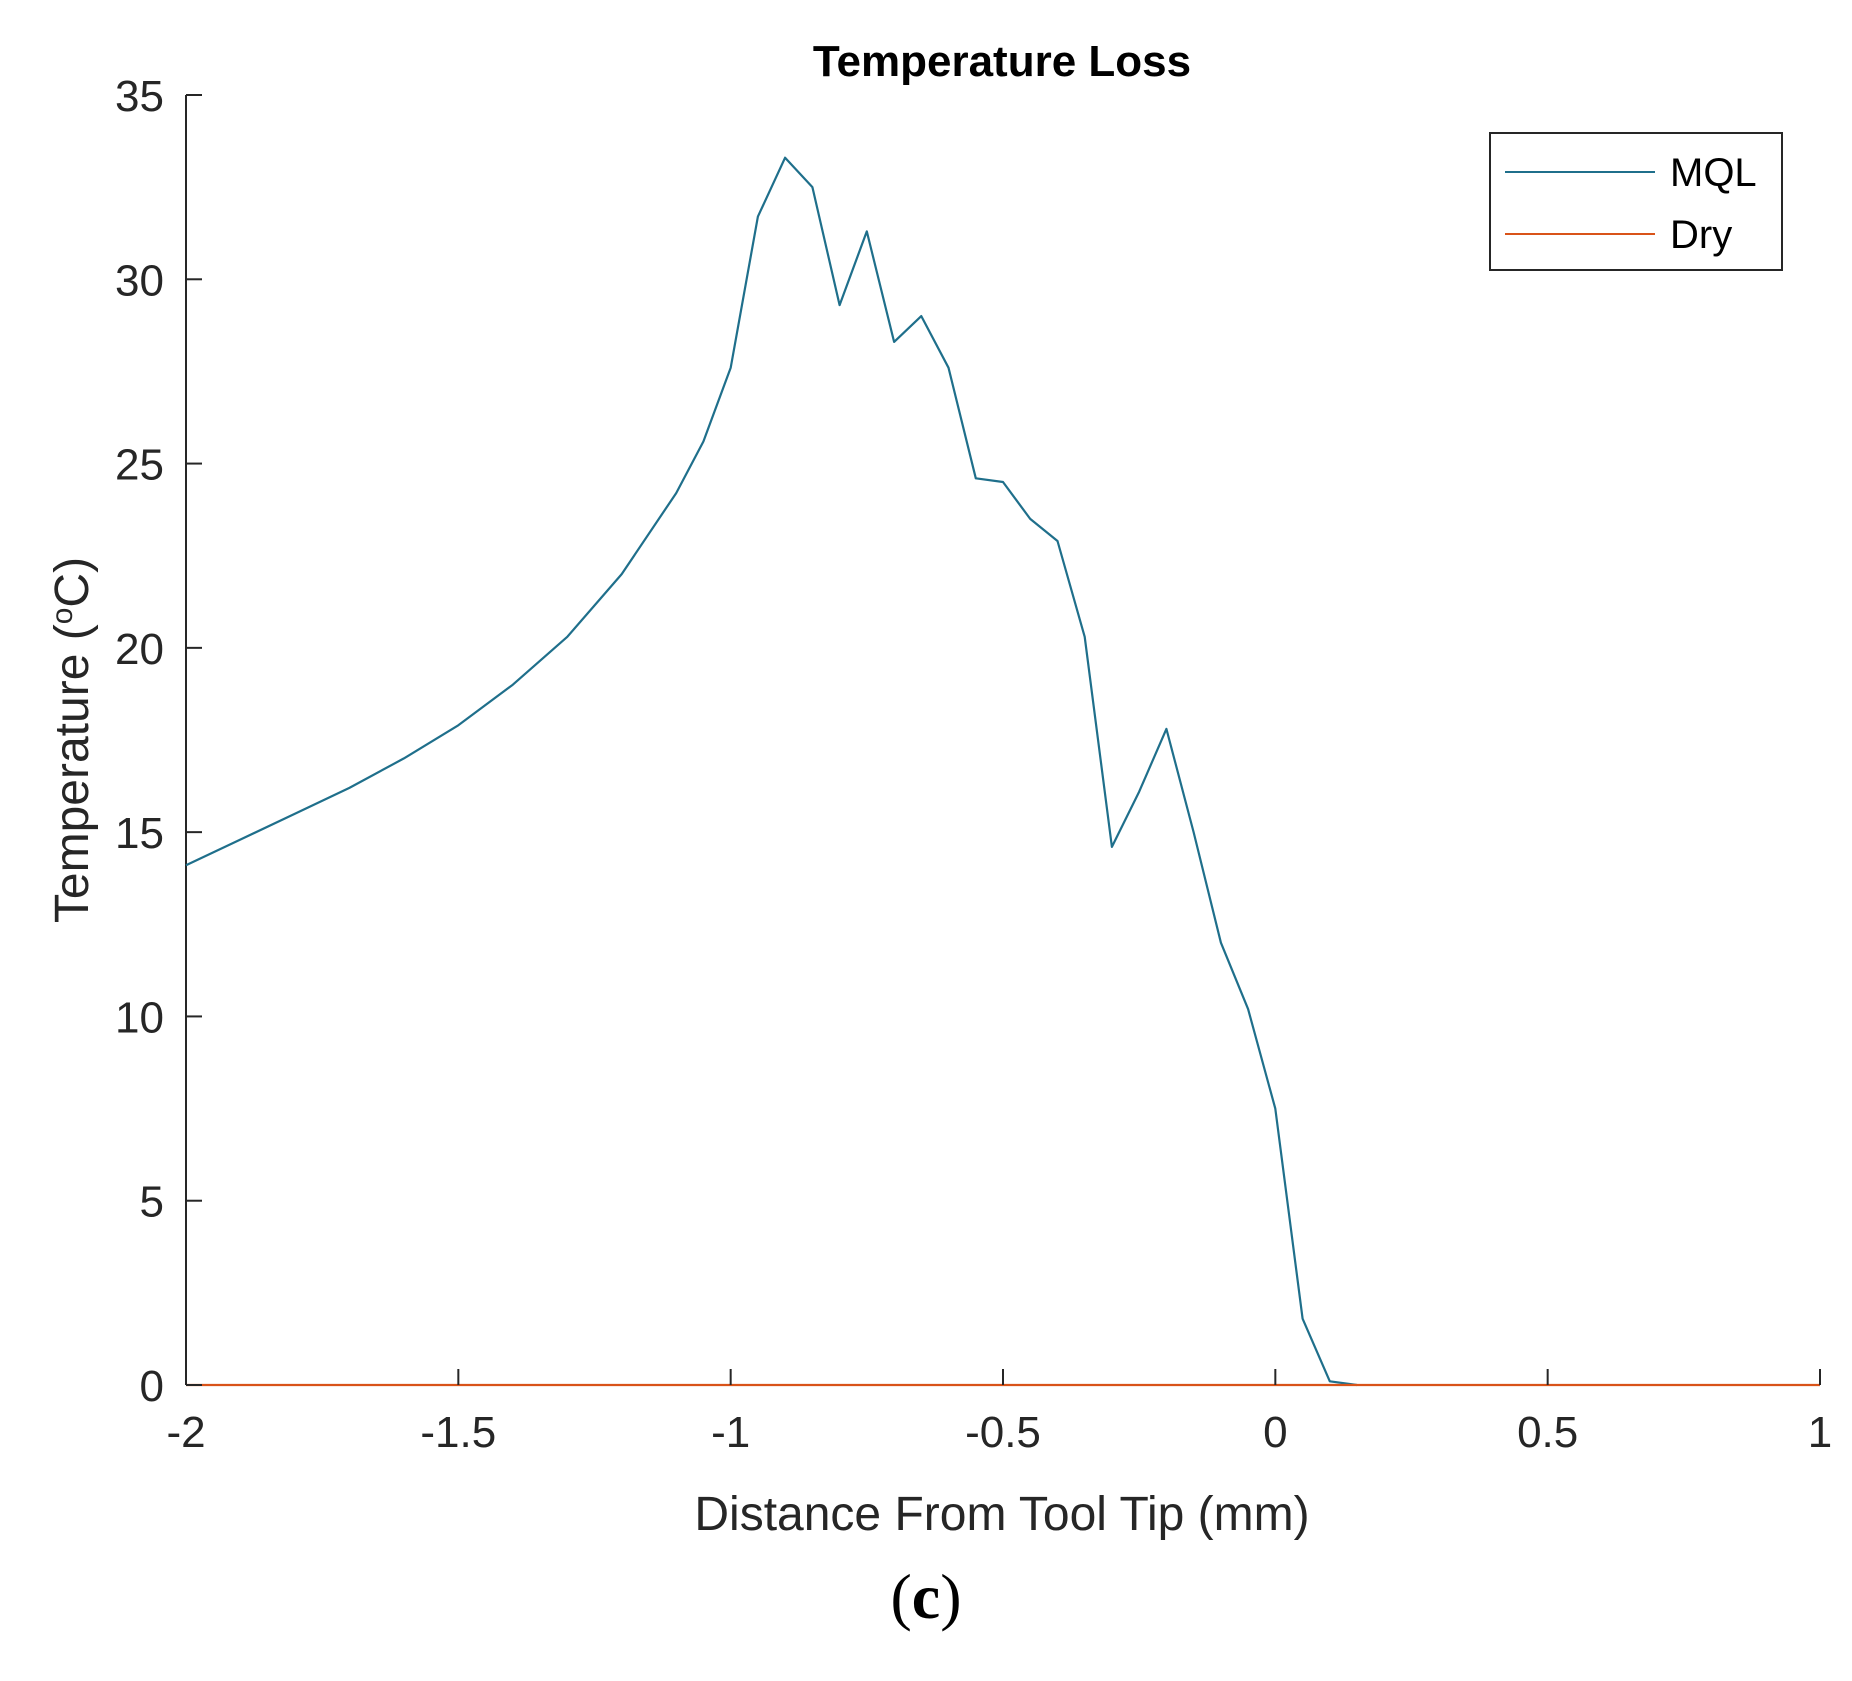 This screenshot has height=1681, width=1852. I want to click on panel-label-open-paren: (, so click(901, 1596).